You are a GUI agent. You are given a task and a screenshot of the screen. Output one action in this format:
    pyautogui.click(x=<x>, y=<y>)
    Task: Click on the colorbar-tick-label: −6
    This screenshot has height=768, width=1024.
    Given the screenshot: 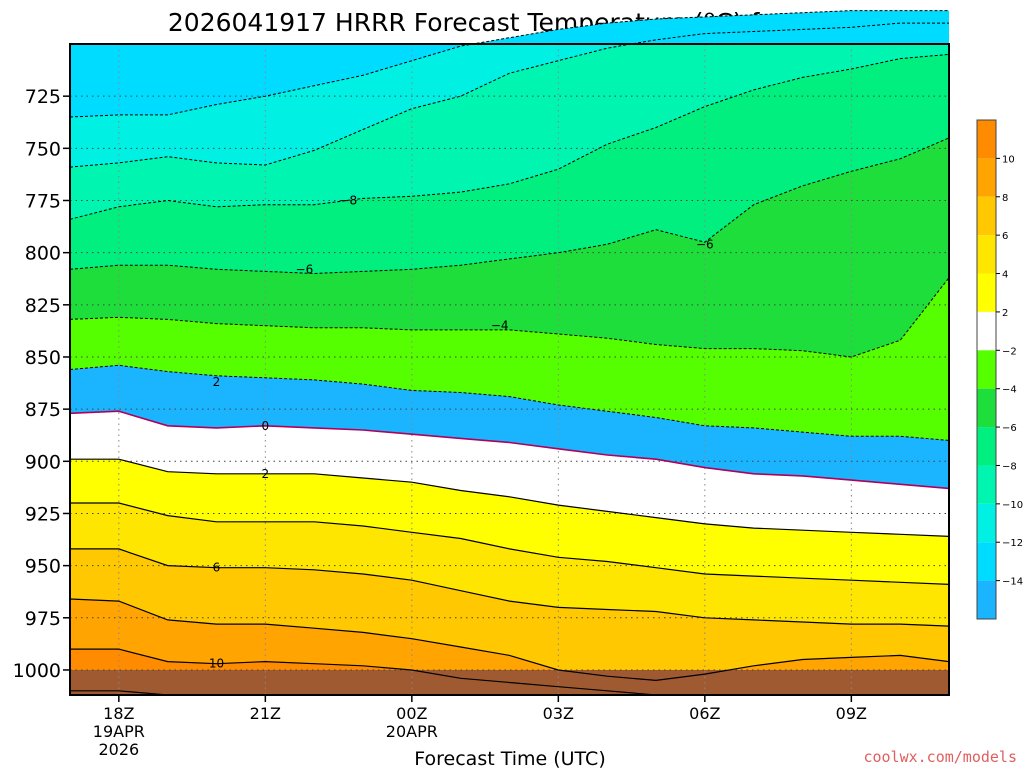 What is the action you would take?
    pyautogui.click(x=1009, y=428)
    